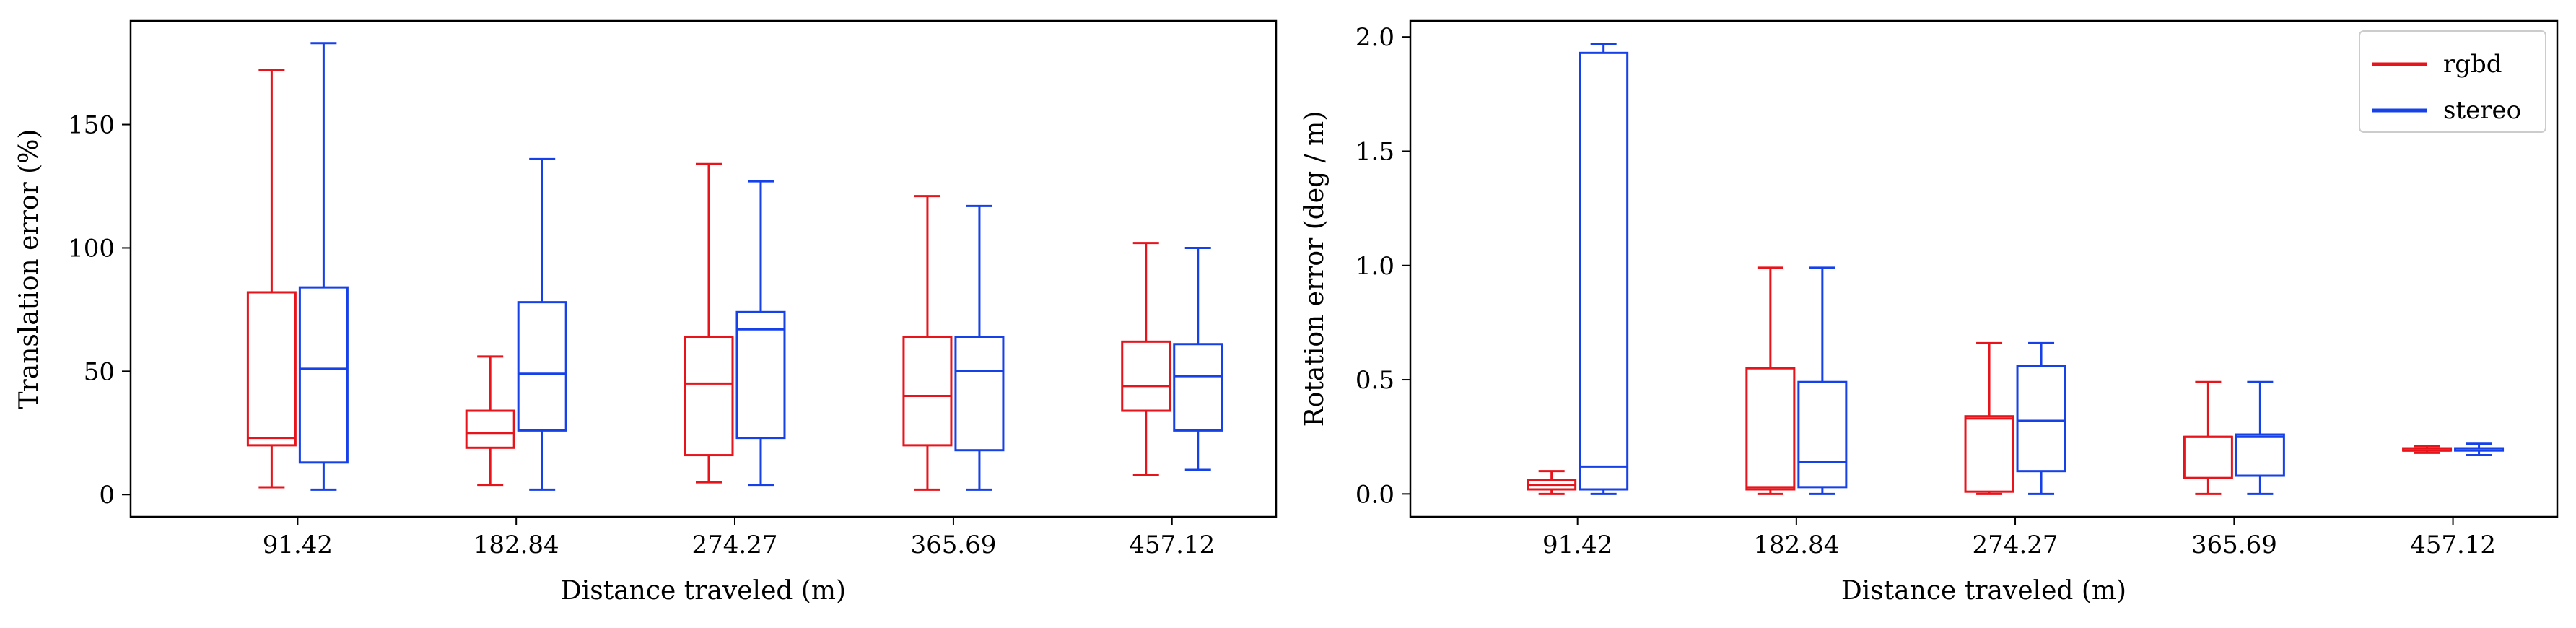 This screenshot has width=2576, height=628. Describe the element at coordinates (1374, 151) in the screenshot. I see `y-tick-label: 1.5` at that location.